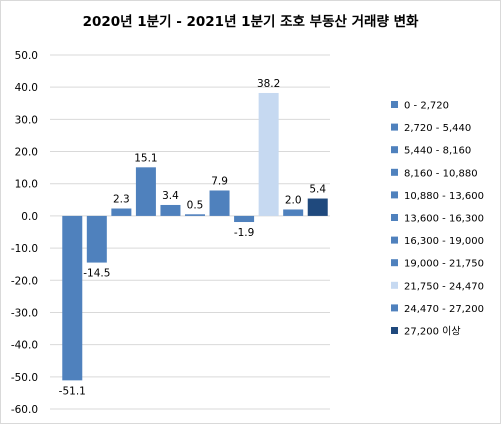  I want to click on data-label: -1.9, so click(244, 233).